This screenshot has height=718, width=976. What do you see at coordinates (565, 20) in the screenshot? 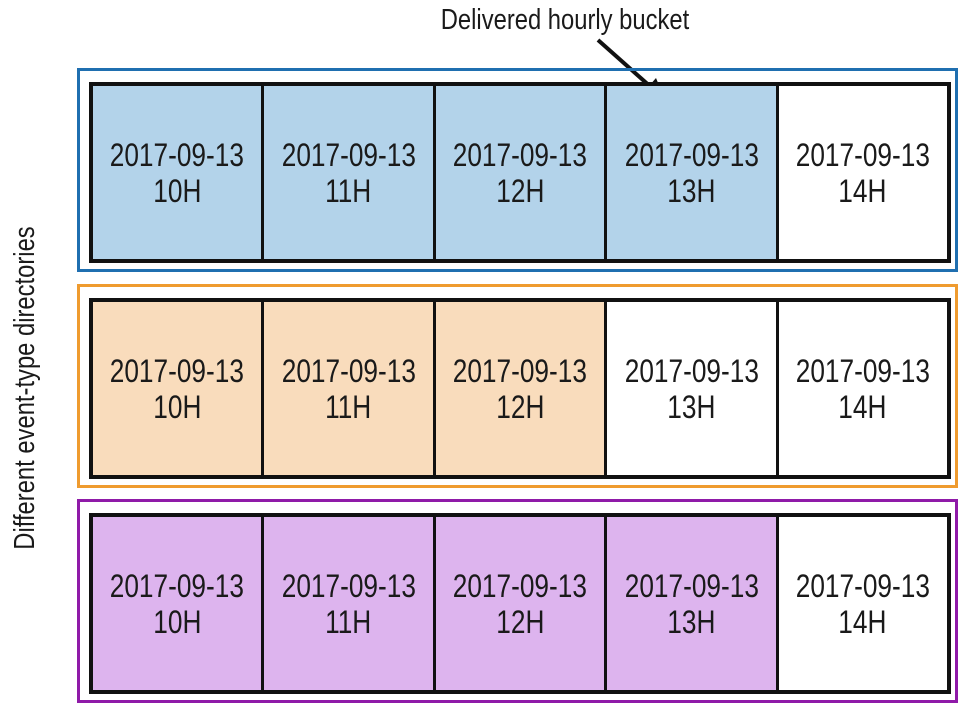
I see `delivered-bucket-callout: Delivered hourly bucket` at bounding box center [565, 20].